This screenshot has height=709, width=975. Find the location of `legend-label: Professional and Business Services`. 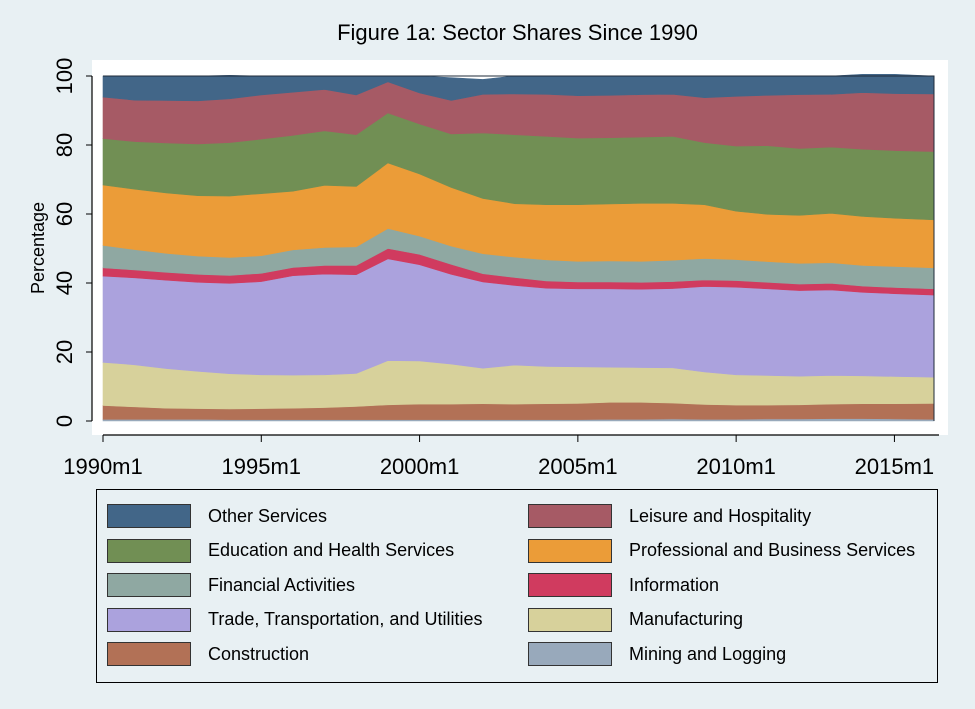

legend-label: Professional and Business Services is located at coordinates (772, 550).